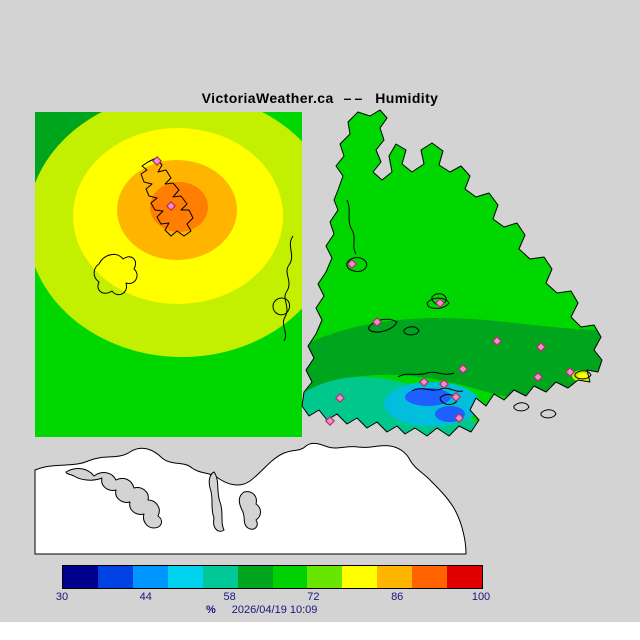 The height and width of the screenshot is (640, 640). What do you see at coordinates (281, 306) in the screenshot?
I see `shore-islet` at bounding box center [281, 306].